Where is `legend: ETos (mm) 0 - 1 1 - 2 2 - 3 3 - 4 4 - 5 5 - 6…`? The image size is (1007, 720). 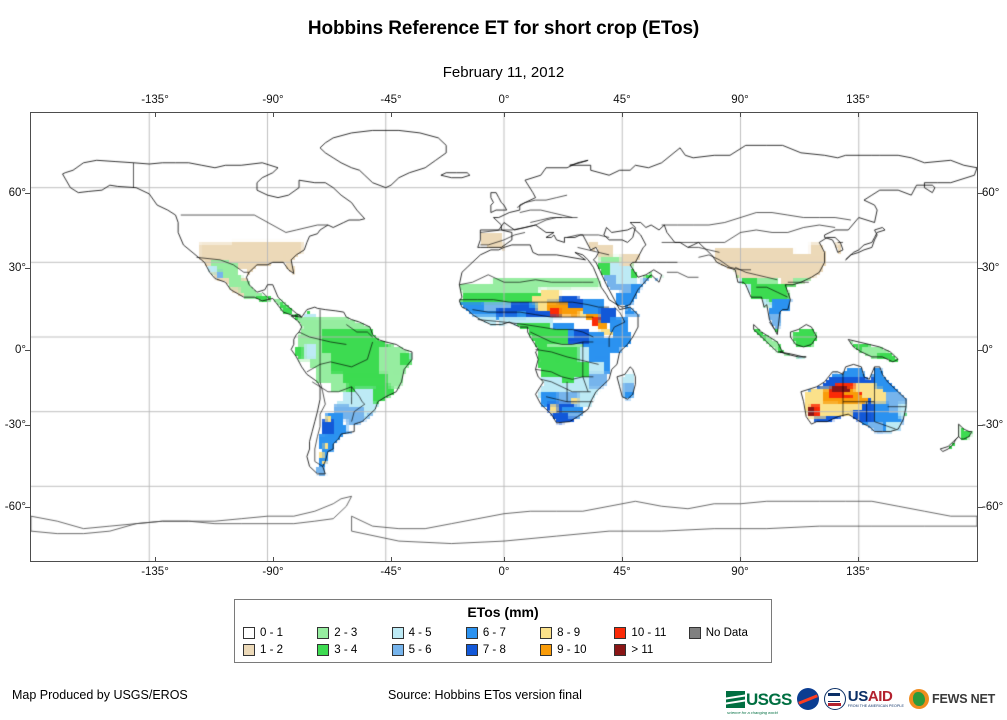
legend: ETos (mm) 0 - 1 1 - 2 2 - 3 3 - 4 4 - 5 5 - 6… is located at coordinates (503, 631).